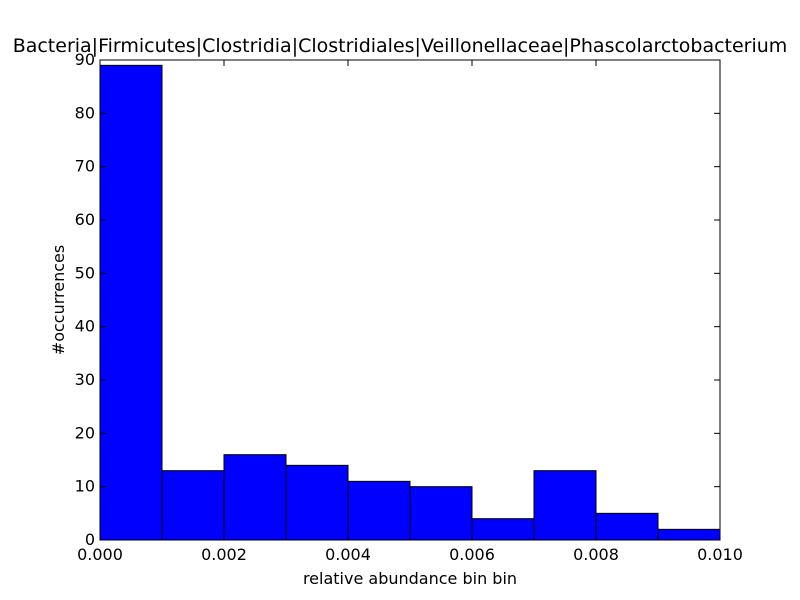  What do you see at coordinates (85, 219) in the screenshot?
I see `y-tick-label-6: 60` at bounding box center [85, 219].